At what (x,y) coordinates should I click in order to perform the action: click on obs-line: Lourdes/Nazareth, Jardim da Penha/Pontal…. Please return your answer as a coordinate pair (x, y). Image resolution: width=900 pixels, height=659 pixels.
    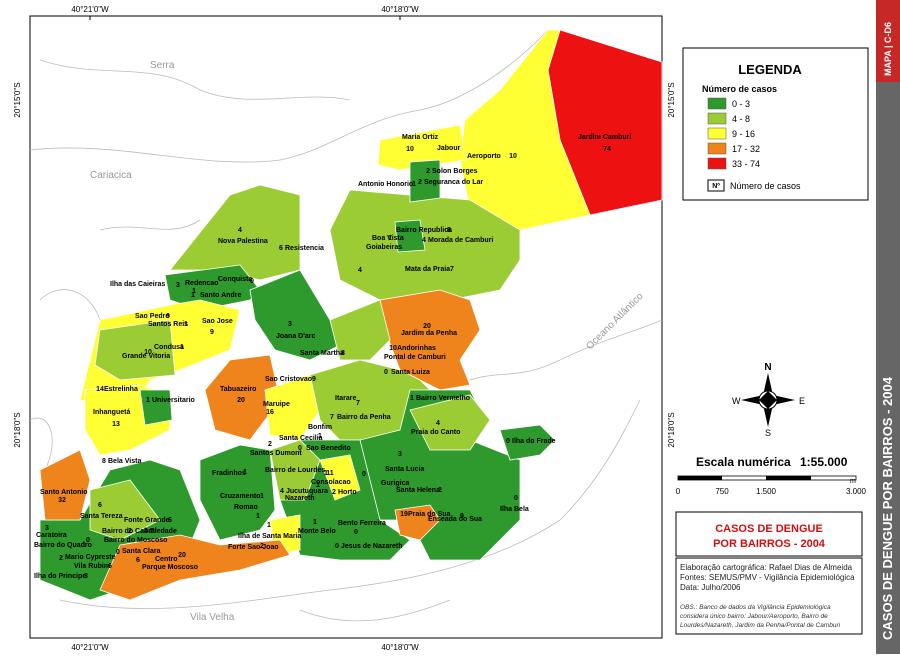
    Looking at the image, I should click on (760, 625).